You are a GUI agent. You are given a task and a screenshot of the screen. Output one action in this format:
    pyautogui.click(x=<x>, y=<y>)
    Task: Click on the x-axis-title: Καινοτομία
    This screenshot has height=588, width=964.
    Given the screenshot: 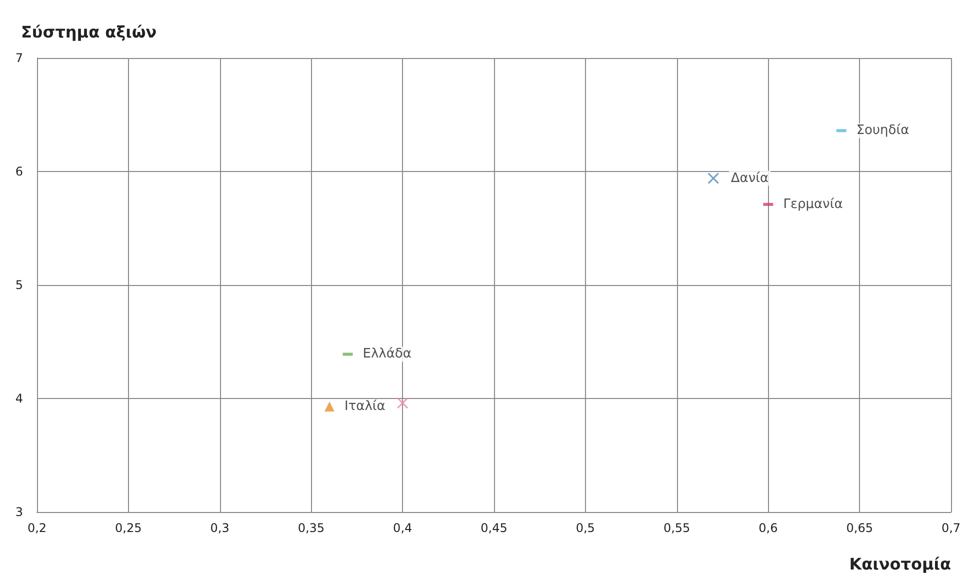 What is the action you would take?
    pyautogui.click(x=900, y=564)
    